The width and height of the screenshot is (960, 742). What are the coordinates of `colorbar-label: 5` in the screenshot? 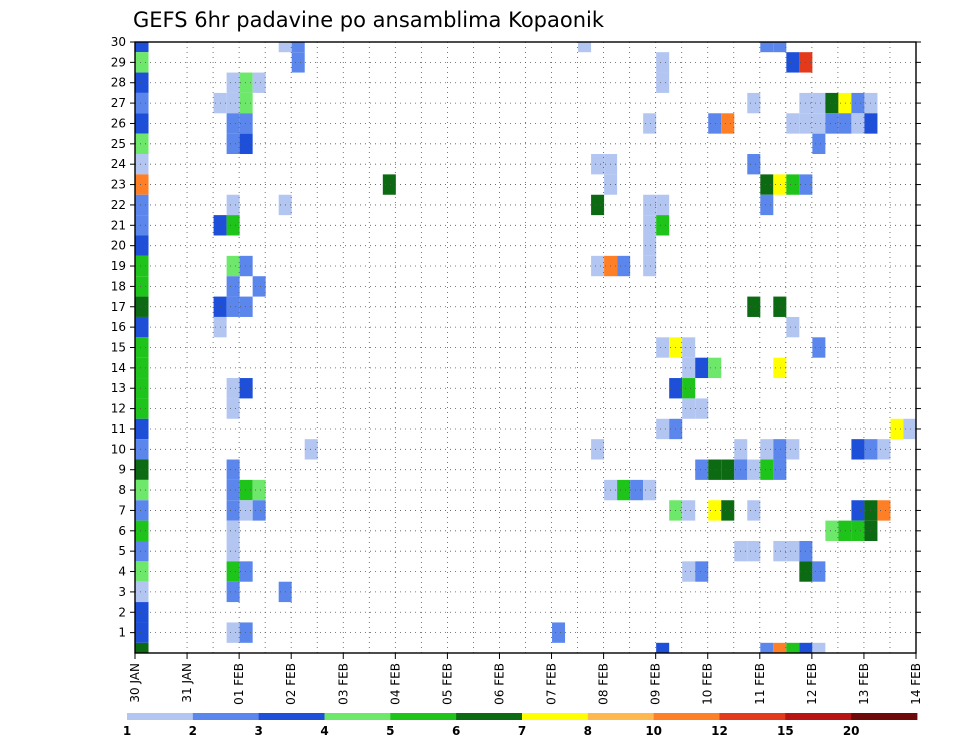 It's located at (390, 731).